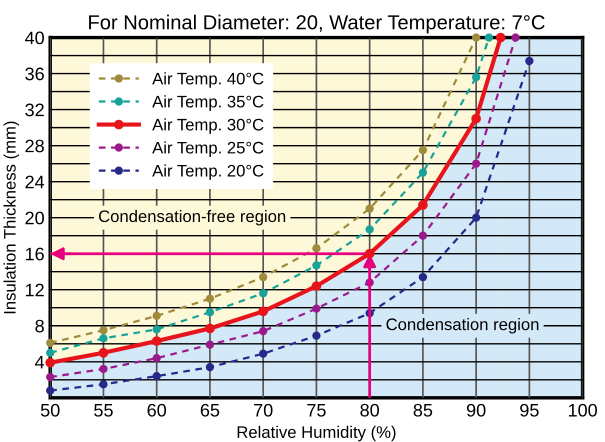  What do you see at coordinates (34, 218) in the screenshot?
I see `y-tick-label: 20` at bounding box center [34, 218].